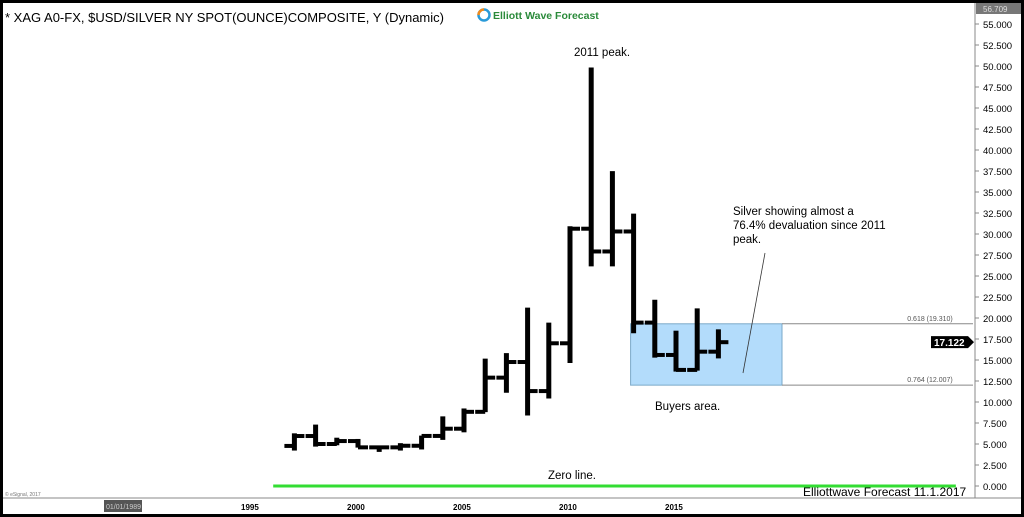  What do you see at coordinates (997, 25) in the screenshot?
I see `y-tick-label: 55.000` at bounding box center [997, 25].